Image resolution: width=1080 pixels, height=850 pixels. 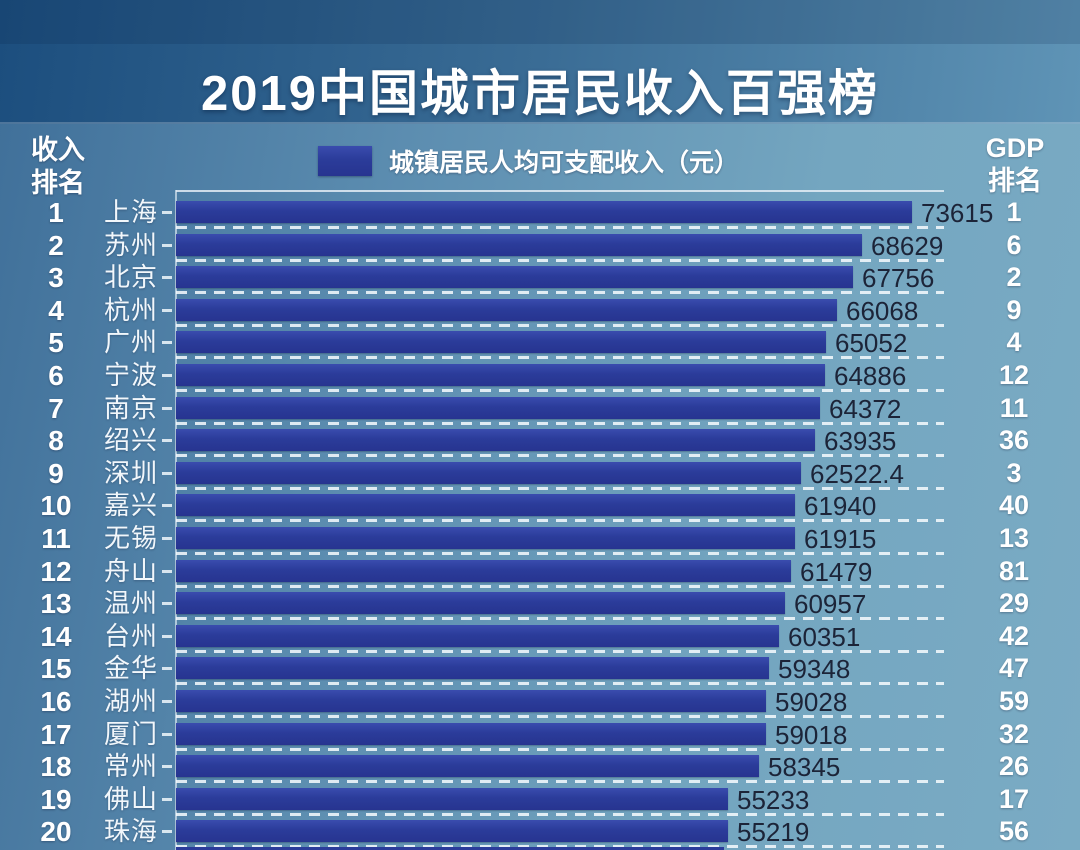 What do you see at coordinates (56, 245) in the screenshot?
I see `income-rank-label: 2` at bounding box center [56, 245].